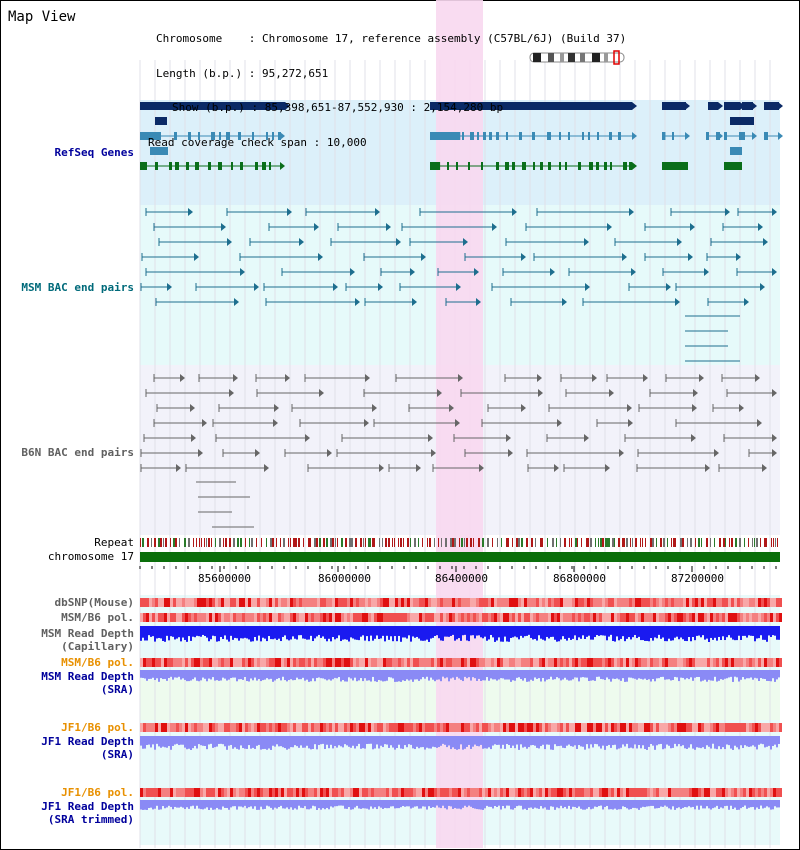 This screenshot has width=800, height=850. Describe the element at coordinates (87, 813) in the screenshot. I see `track-label-jf1-read-depth-trimmed: JF1 Read Depth (SRA trimmed)` at that location.